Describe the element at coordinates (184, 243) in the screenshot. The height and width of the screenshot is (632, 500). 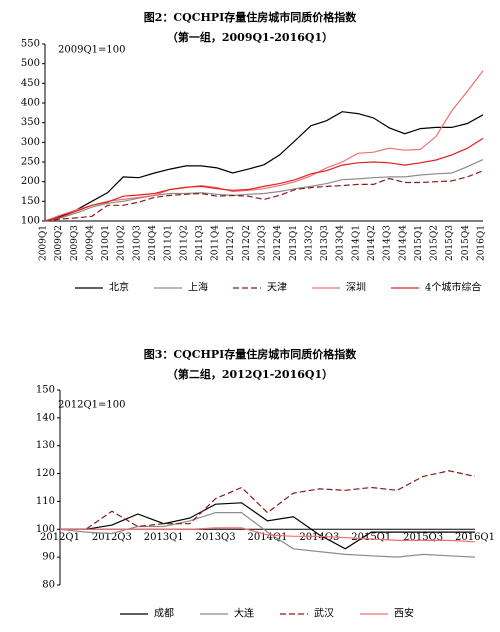
I see `x-tick-label: 2011Q2` at that location.